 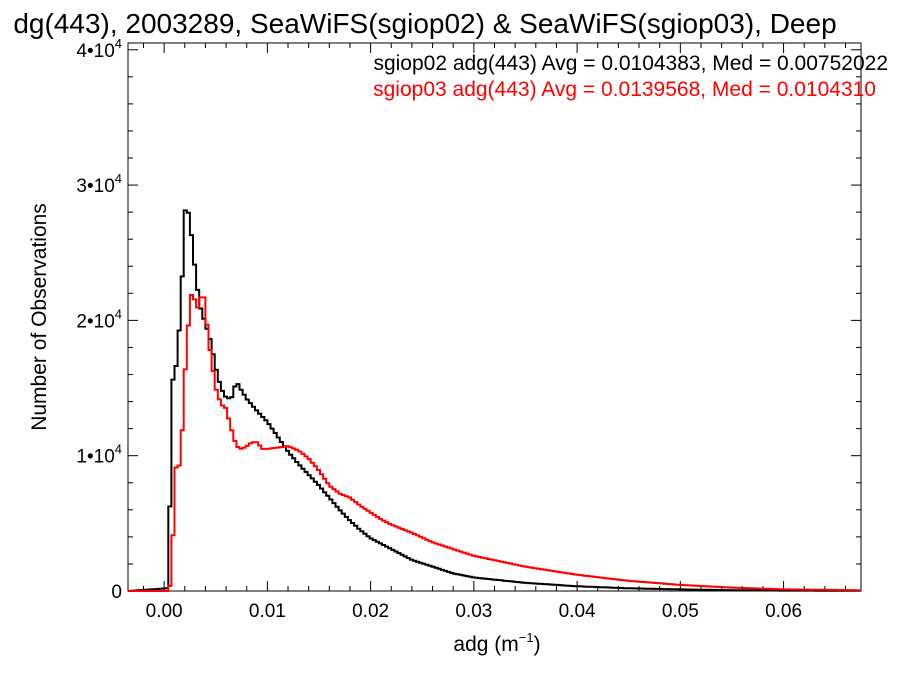 What do you see at coordinates (164, 611) in the screenshot?
I see `x-tick-label: 0.00` at bounding box center [164, 611].